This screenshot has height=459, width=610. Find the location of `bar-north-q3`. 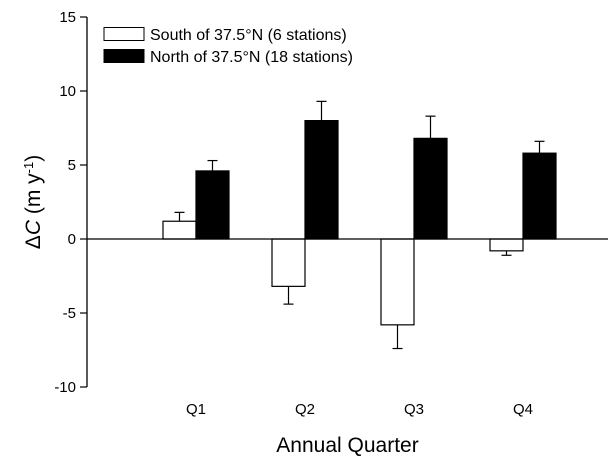

bar-north-q3 is located at coordinates (430, 188).